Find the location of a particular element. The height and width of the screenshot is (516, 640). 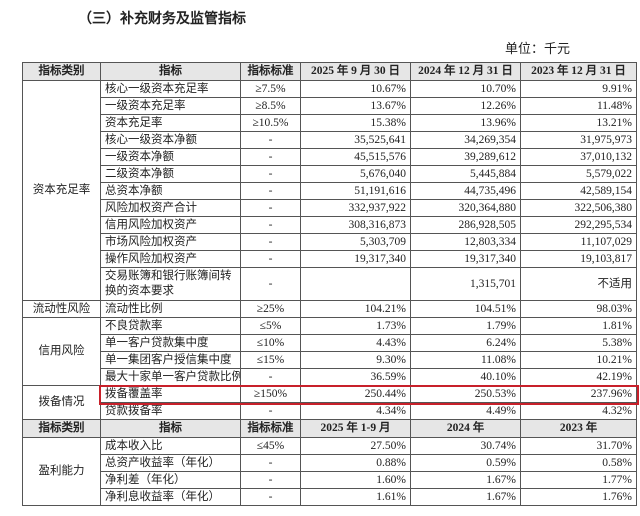

data-row: 盈利能力 成本收入比 ≤45% 27.50% 30.74% 31.70% is located at coordinates (329, 471).